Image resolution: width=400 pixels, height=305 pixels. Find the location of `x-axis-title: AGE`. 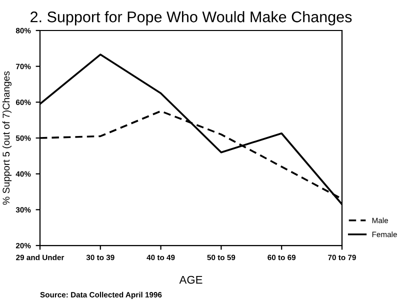

x-axis-title: AGE is located at coordinates (190, 280).